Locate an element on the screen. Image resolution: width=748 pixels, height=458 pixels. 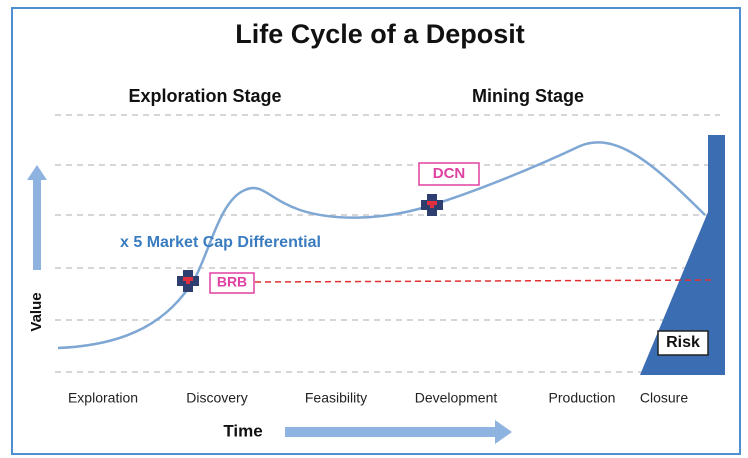
phase-label: Development is located at coordinates (456, 398).